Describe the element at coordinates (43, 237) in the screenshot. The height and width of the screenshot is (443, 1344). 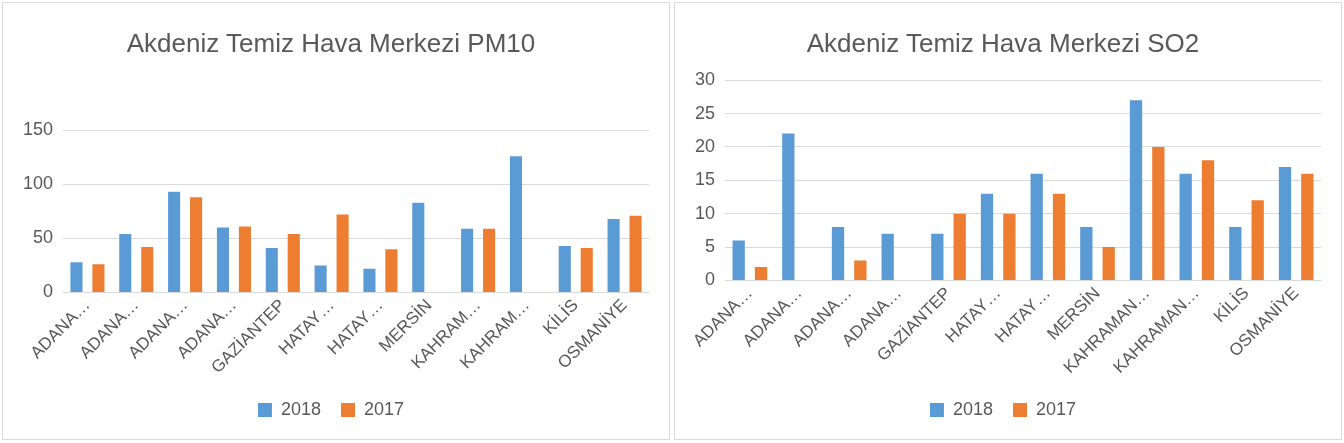
I see `y-tick-label: 50` at that location.